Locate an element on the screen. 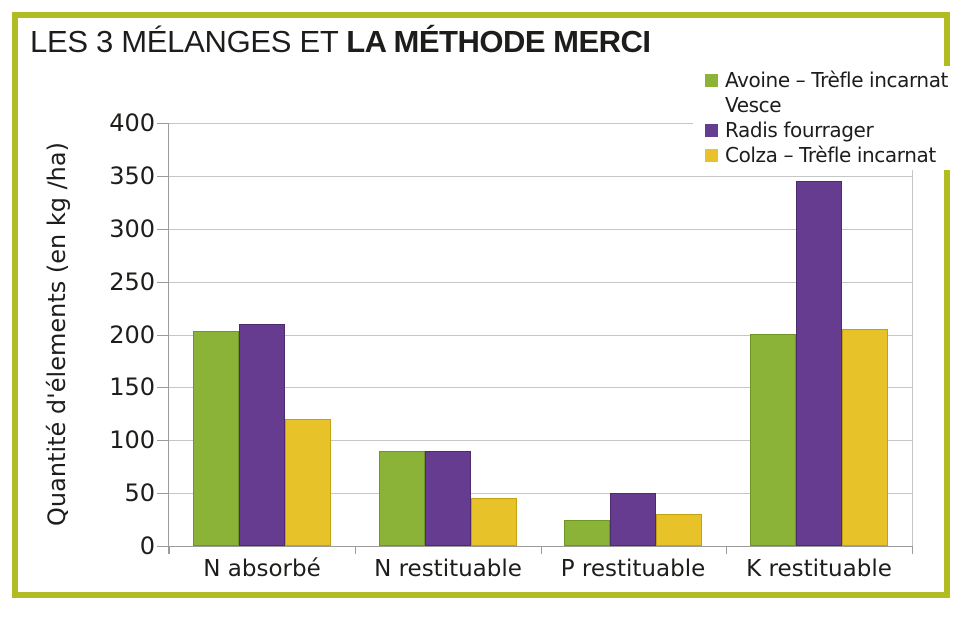  y-axis-tick-labels: 0 50 100 150 200 250 300 350 400 is located at coordinates (112, 334).